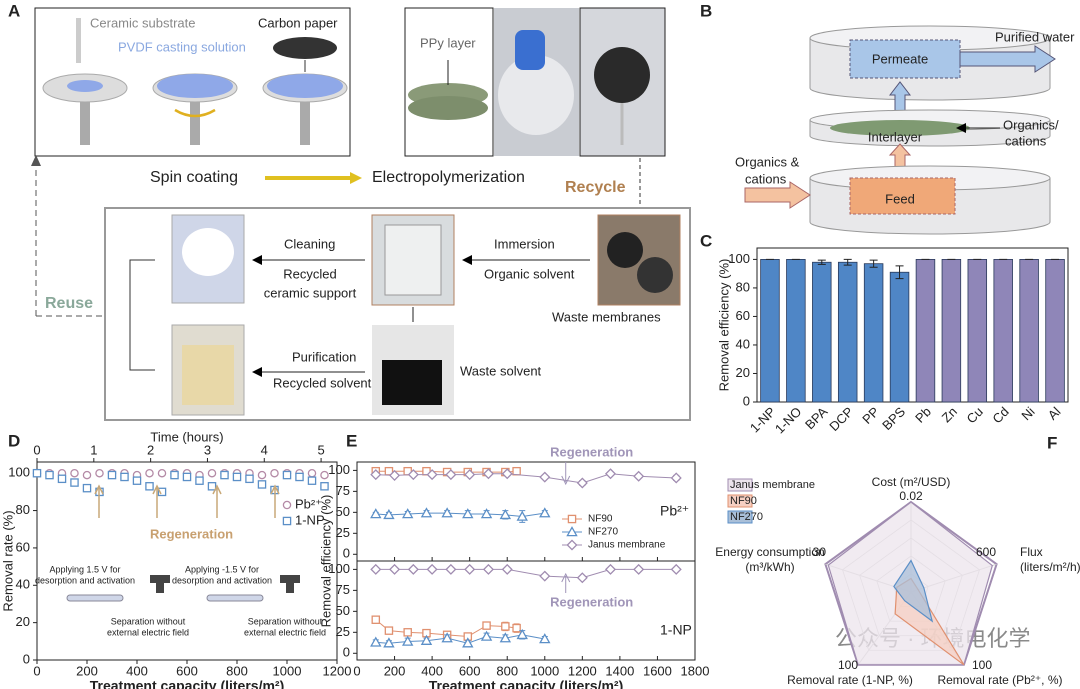  Describe the element at coordinates (23, 546) in the screenshot. I see `y-tick-label: 60` at that location.